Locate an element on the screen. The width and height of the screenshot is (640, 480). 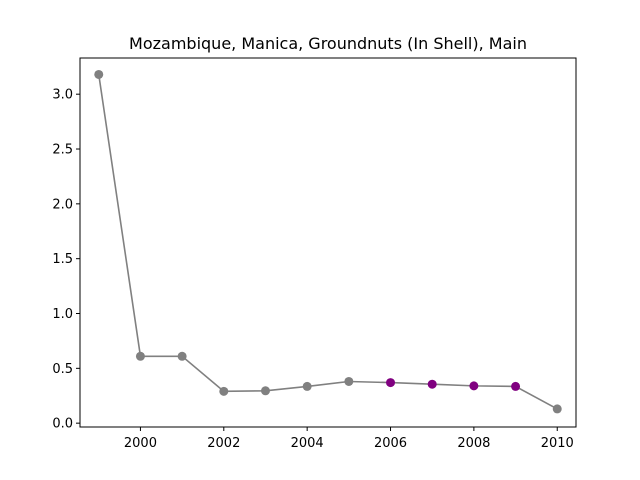
y-tick-label: 1.5 is located at coordinates (62, 259).